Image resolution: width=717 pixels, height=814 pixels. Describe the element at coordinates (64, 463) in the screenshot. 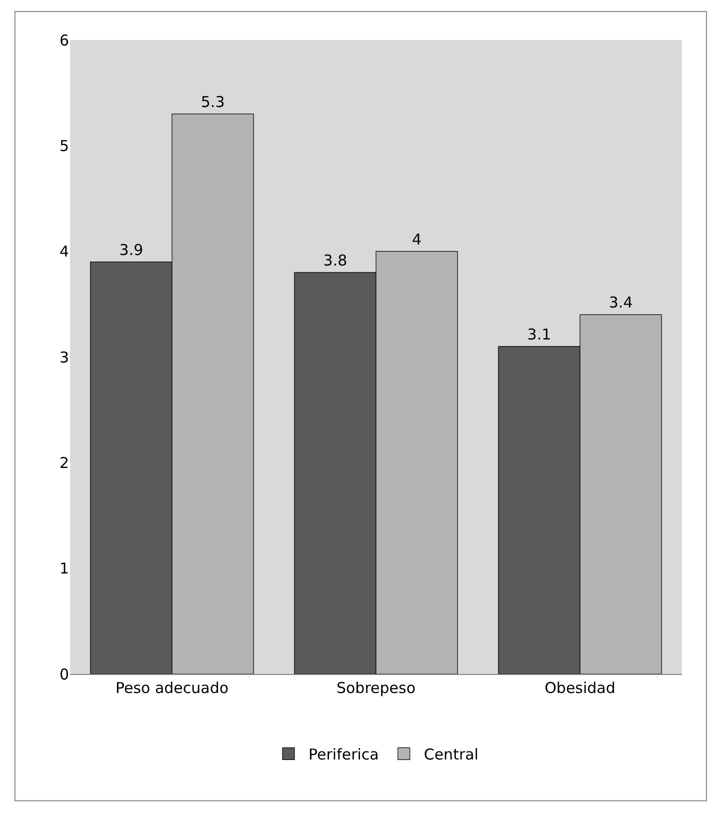

I see `y-tick-label: 2` at that location.